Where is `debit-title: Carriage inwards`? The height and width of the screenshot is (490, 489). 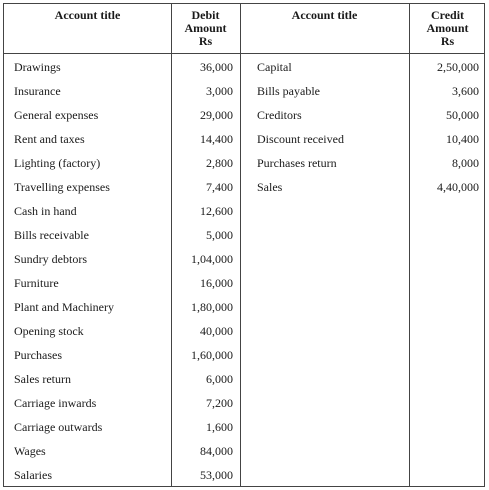
debit-title: Carriage inwards is located at coordinates (55, 403).